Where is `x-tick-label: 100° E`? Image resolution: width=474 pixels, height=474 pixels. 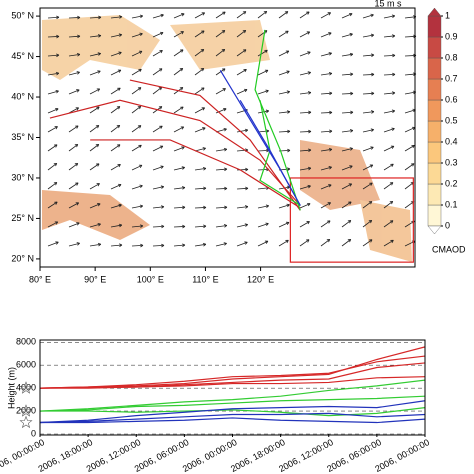 x-tick-label: 100° E is located at coordinates (150, 279).